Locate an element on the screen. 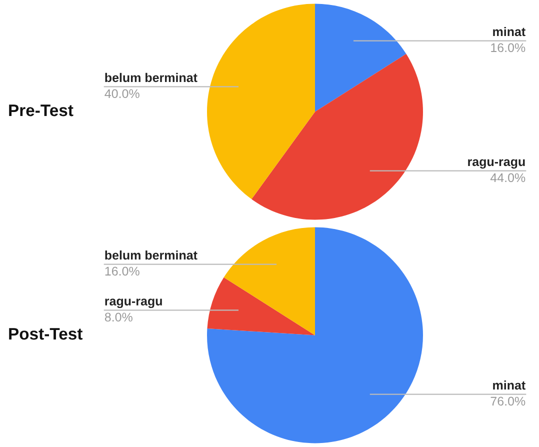  text: Post-Test is located at coordinates (46, 334).